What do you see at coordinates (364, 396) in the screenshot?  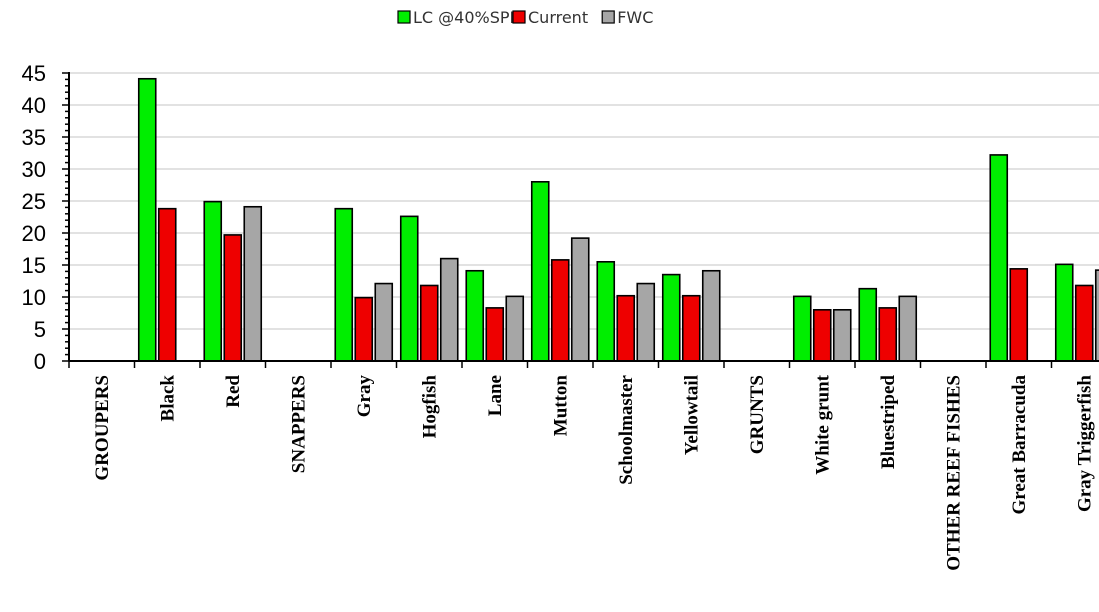 I see `x-tick-label-gray: Gray` at bounding box center [364, 396].